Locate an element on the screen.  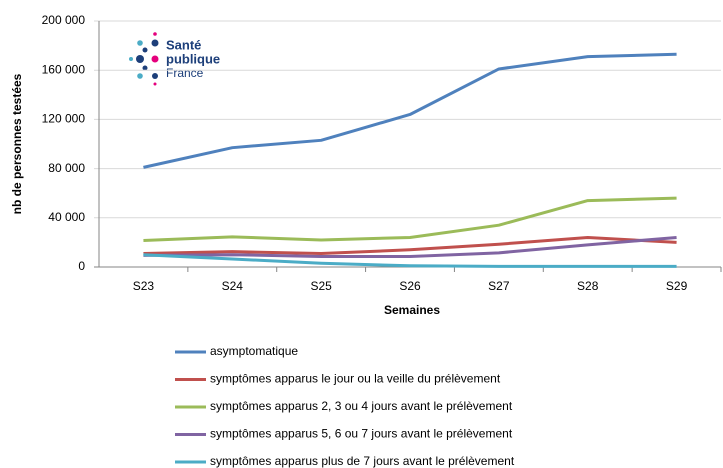
logo-text: Santé is located at coordinates (183, 44).